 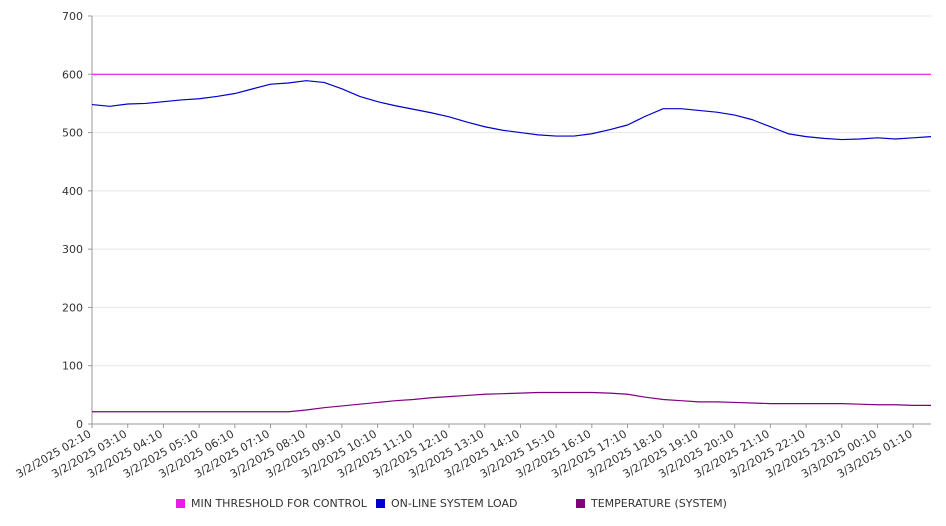 I want to click on legend-label-system-load: ON-LINE SYSTEM LOAD, so click(x=454, y=503).